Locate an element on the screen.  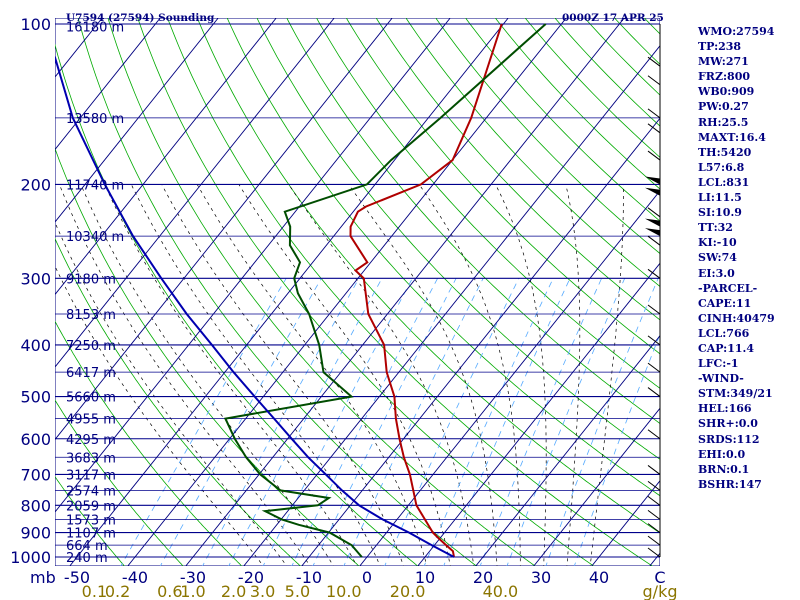
mixing-ratio-label: 0.1 is located at coordinates (94, 591).